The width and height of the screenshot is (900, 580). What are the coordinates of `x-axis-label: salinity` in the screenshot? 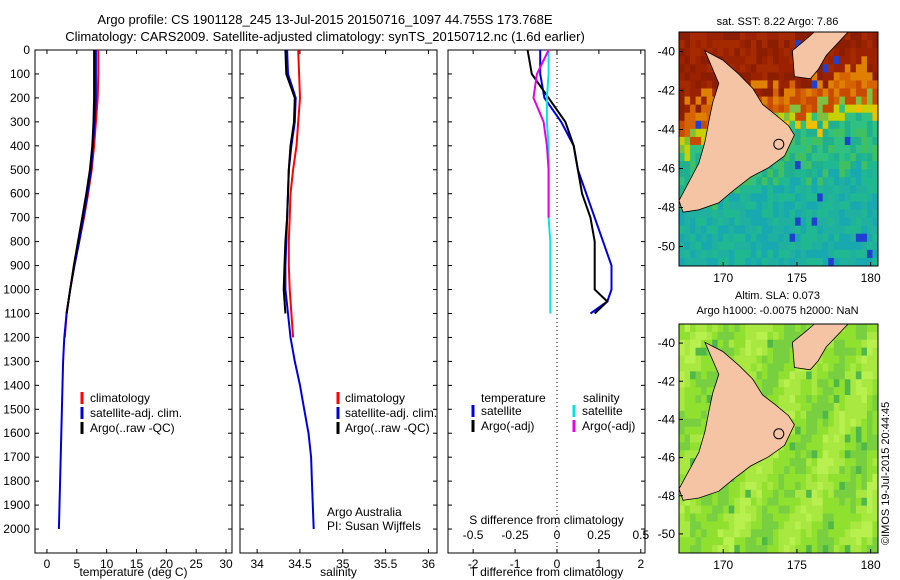 It's located at (338, 572).